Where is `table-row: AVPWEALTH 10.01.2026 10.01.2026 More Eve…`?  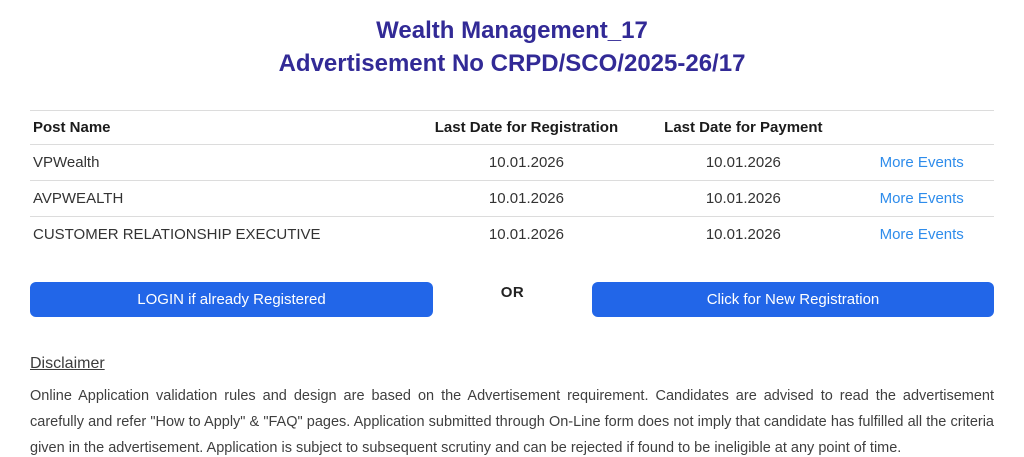 table-row: AVPWEALTH 10.01.2026 10.01.2026 More Eve… is located at coordinates (512, 198).